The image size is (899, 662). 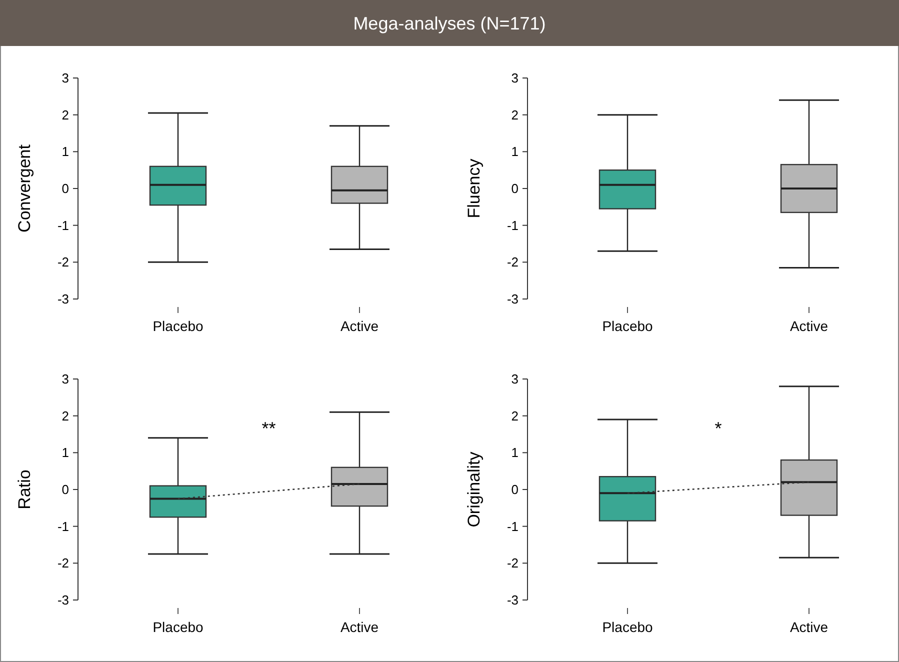 What do you see at coordinates (449, 23) in the screenshot?
I see `chart-title: Mega-analyses (N=171)` at bounding box center [449, 23].